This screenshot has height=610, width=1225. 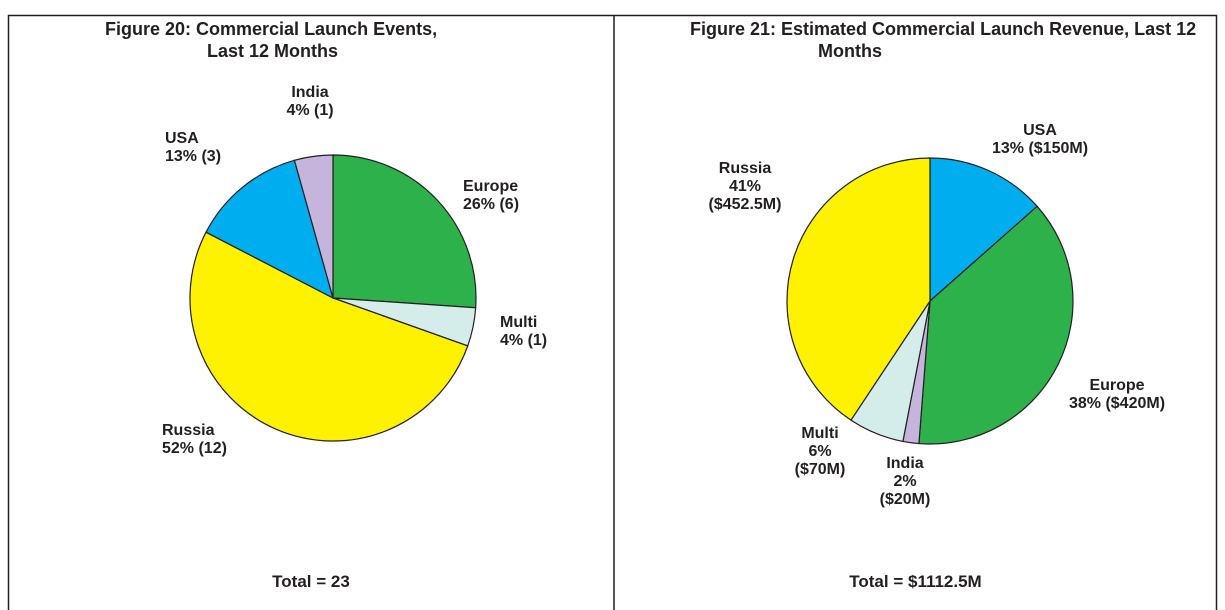 I want to click on slice-value: 52% (12), so click(x=194, y=448).